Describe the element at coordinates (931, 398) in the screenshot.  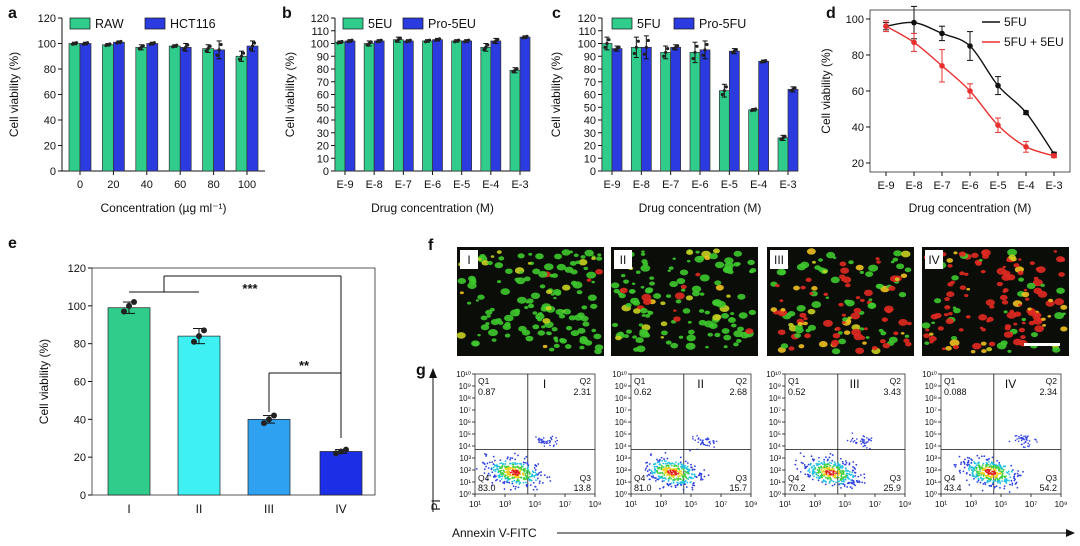
I see `y-tick-label: 10⁸` at that location.